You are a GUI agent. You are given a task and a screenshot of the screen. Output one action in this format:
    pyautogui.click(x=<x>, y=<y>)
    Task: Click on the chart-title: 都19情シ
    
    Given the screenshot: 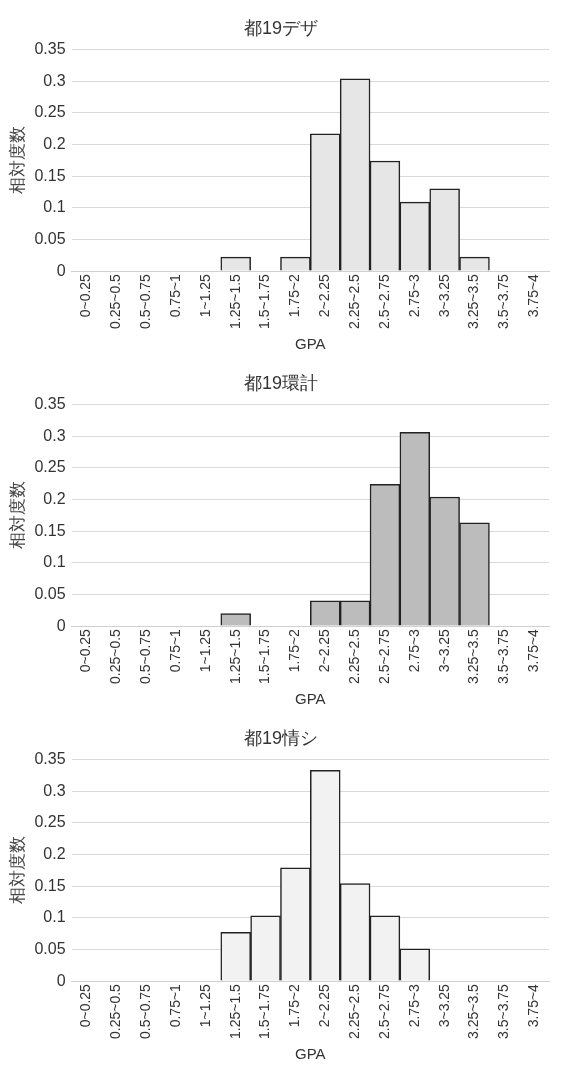 What is the action you would take?
    pyautogui.click(x=281, y=737)
    